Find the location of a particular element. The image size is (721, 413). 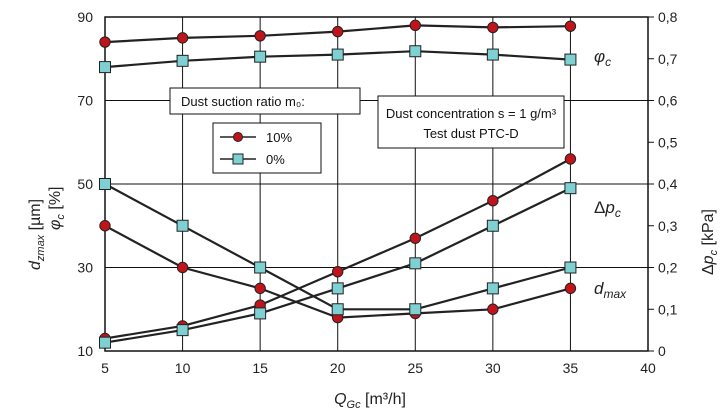

x-tick-5: 5 is located at coordinates (105, 368).